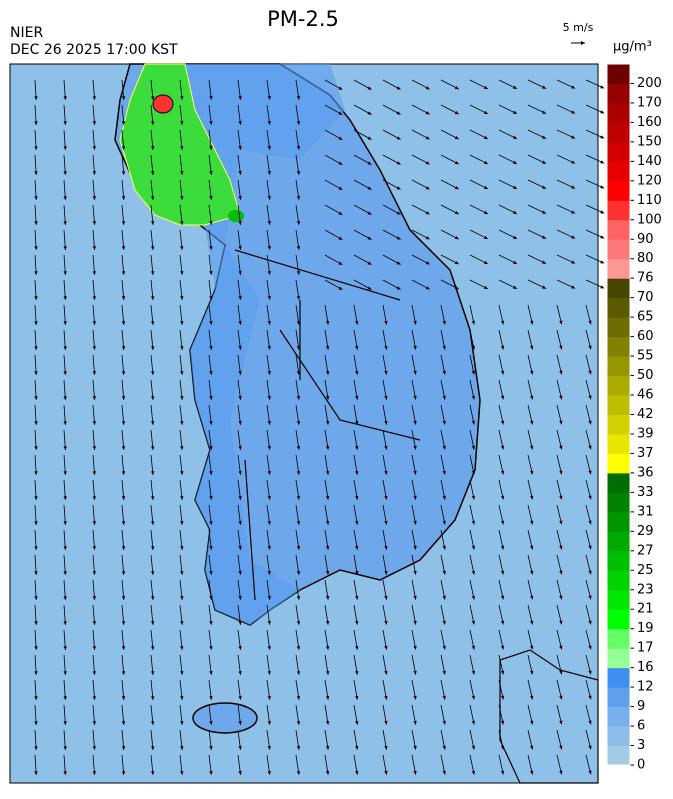 The height and width of the screenshot is (799, 673). What do you see at coordinates (645, 239) in the screenshot?
I see `colorbar-tick-label: 90` at bounding box center [645, 239].